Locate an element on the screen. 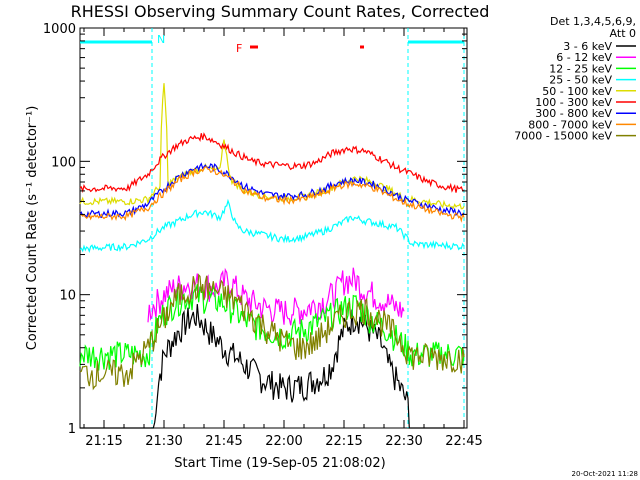 This screenshot has width=640, height=480. legend-label-8: 7000 - 15000 keV is located at coordinates (563, 136).